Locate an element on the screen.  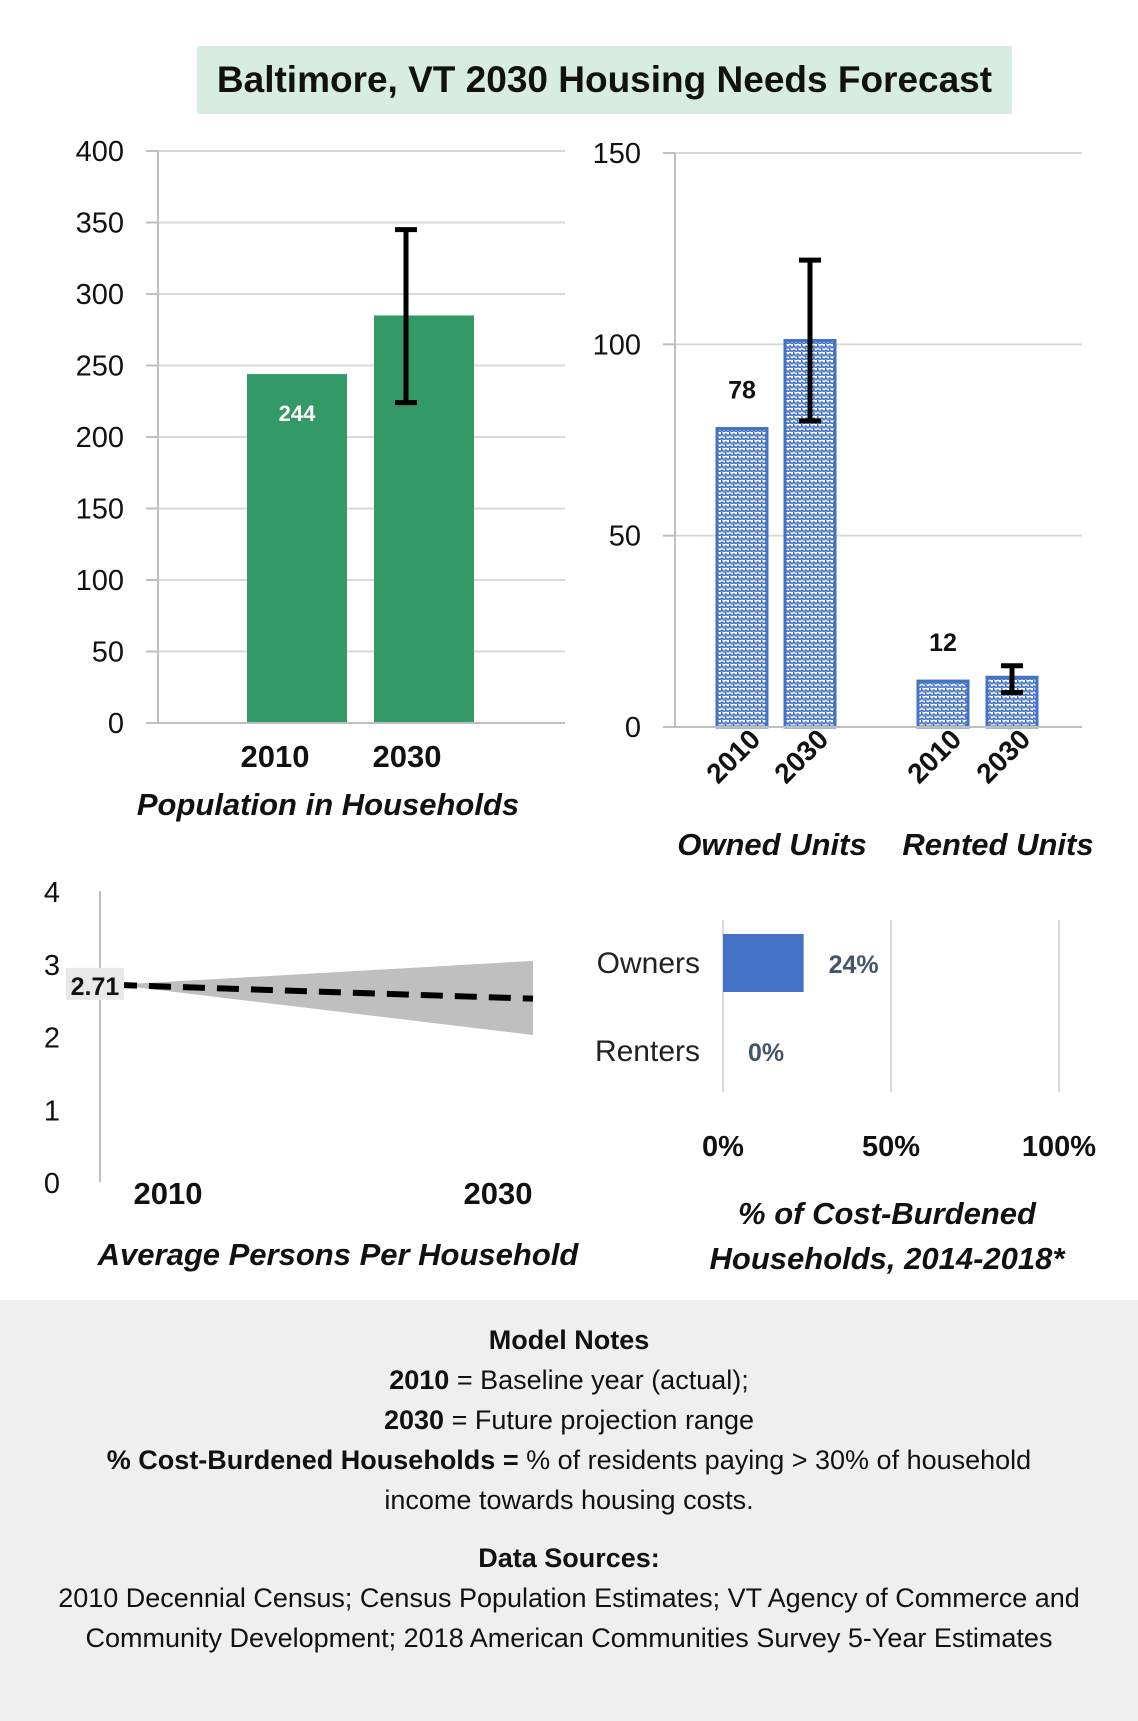
x-tick-label: 50% is located at coordinates (891, 1147).